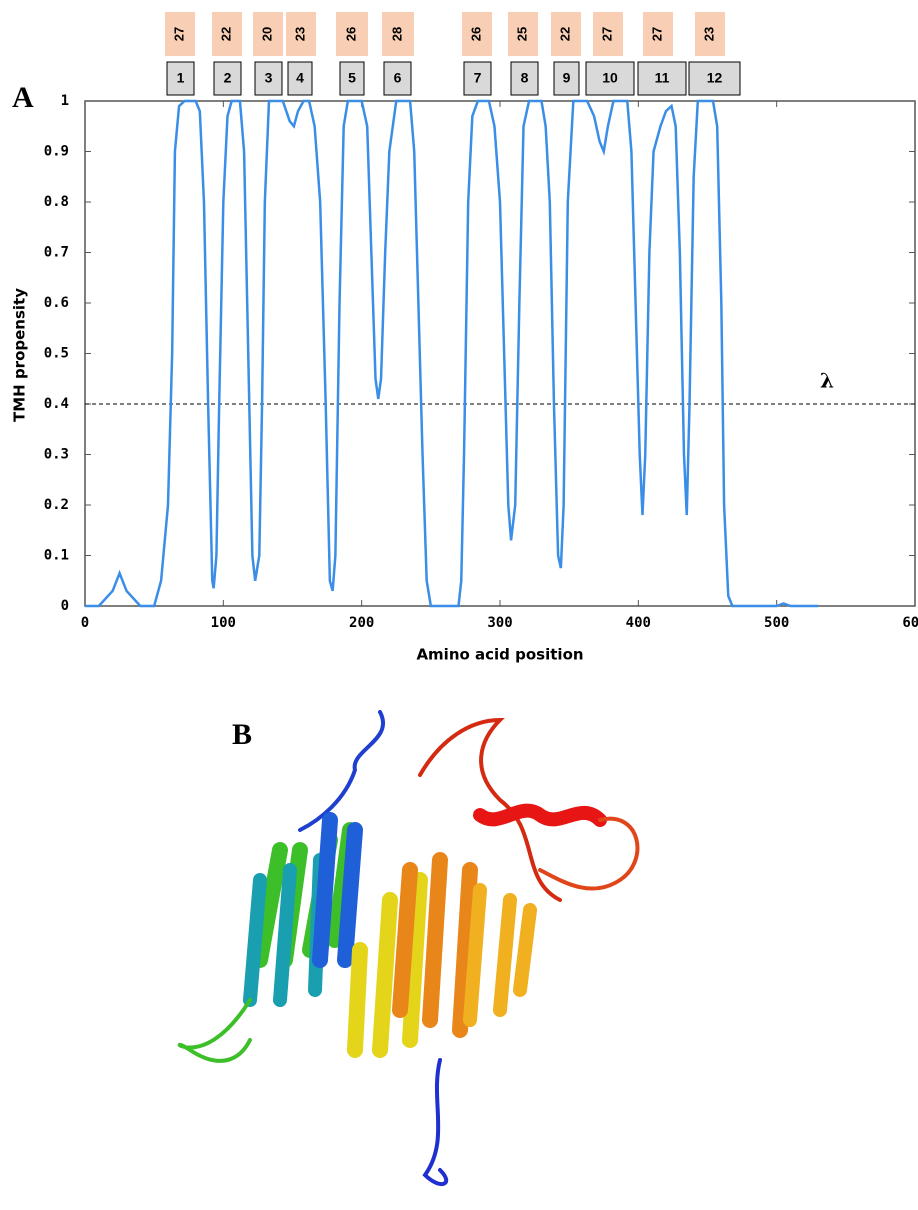  What do you see at coordinates (223, 623) in the screenshot?
I see `x-tick-label: 100` at bounding box center [223, 623].